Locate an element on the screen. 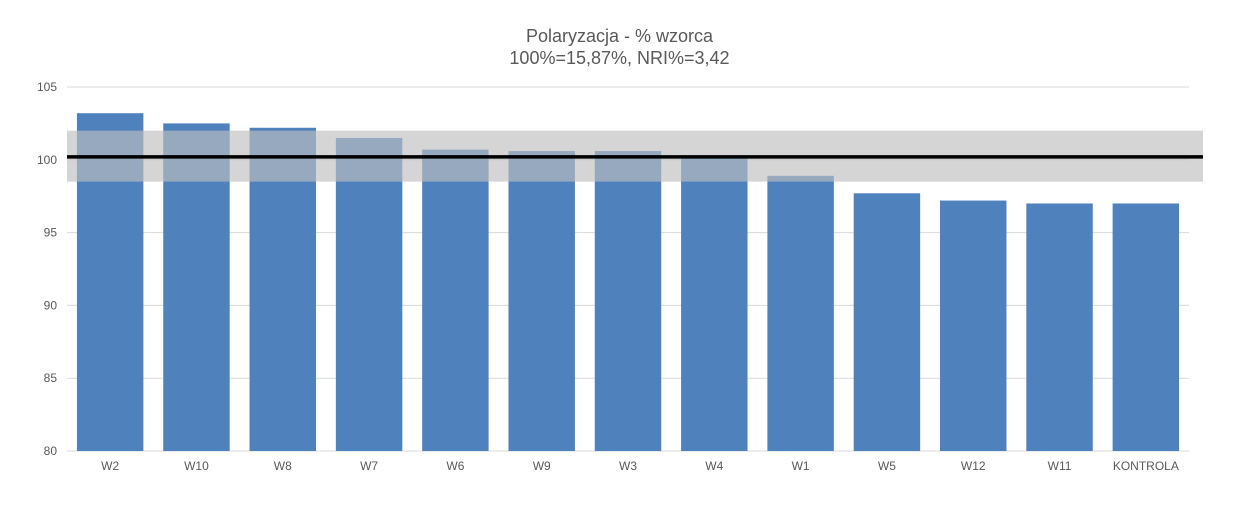  x-tick-label: W9 is located at coordinates (542, 466).